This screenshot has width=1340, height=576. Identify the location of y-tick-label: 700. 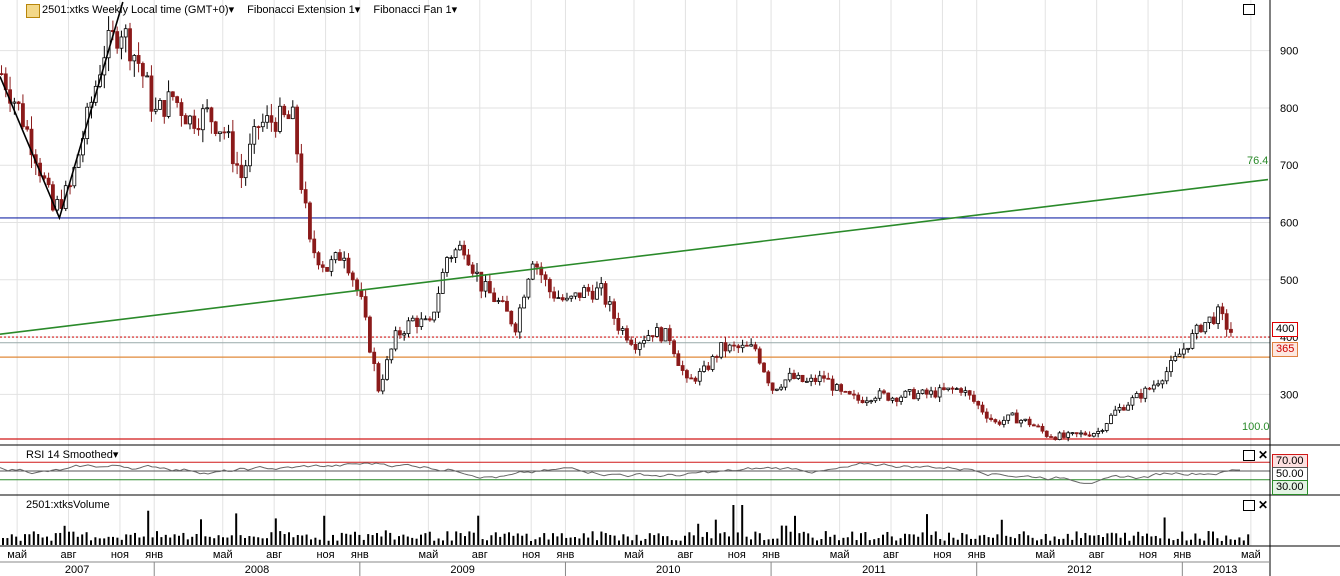
(1289, 166).